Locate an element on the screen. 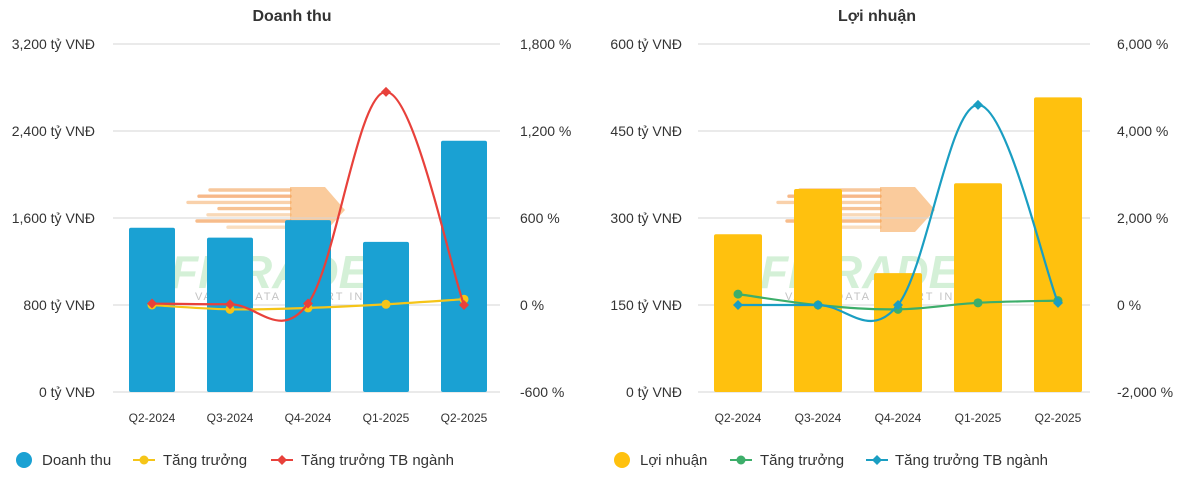 Image resolution: width=1187 pixels, height=484 pixels. y-tick-label-left: 1,600 tỷ VNĐ is located at coordinates (53, 218).